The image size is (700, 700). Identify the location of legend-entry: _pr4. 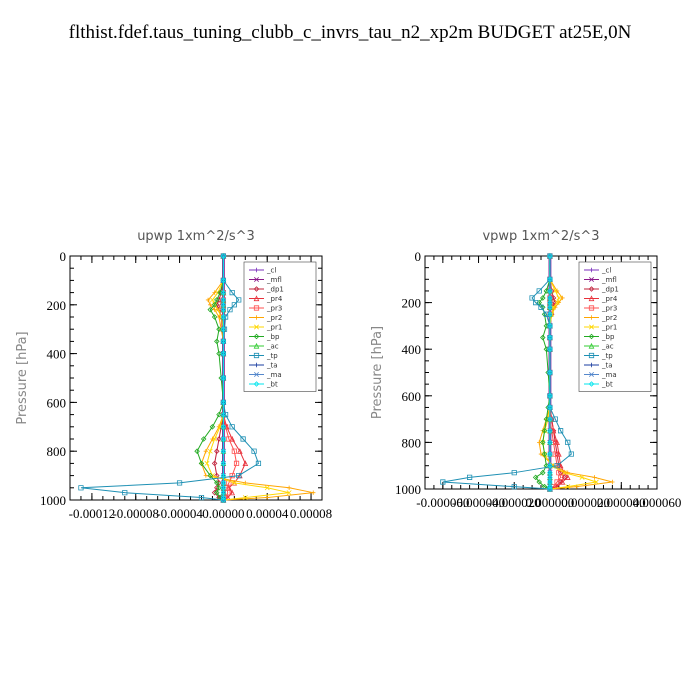
(274, 299).